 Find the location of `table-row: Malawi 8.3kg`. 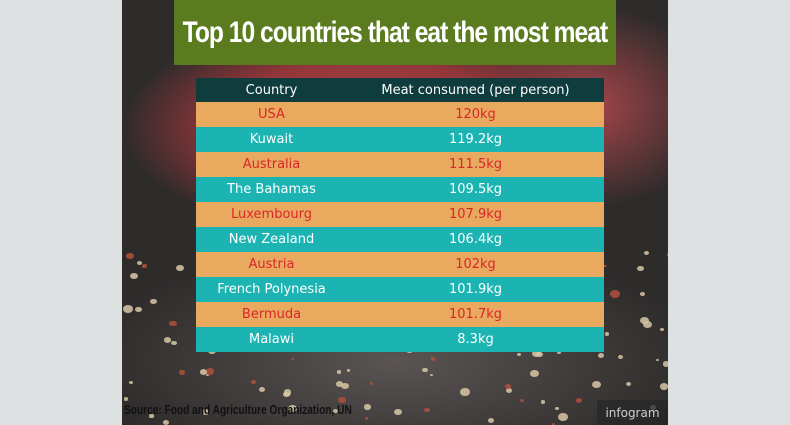

table-row: Malawi 8.3kg is located at coordinates (400, 339).